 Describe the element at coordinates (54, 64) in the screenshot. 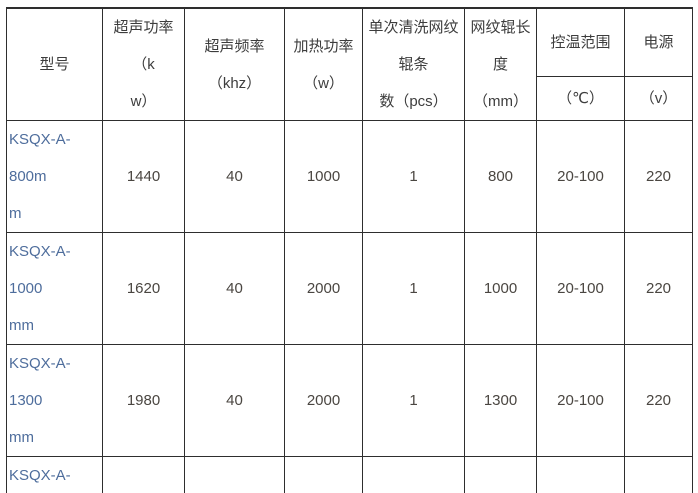

I see `header-model: 型号` at that location.